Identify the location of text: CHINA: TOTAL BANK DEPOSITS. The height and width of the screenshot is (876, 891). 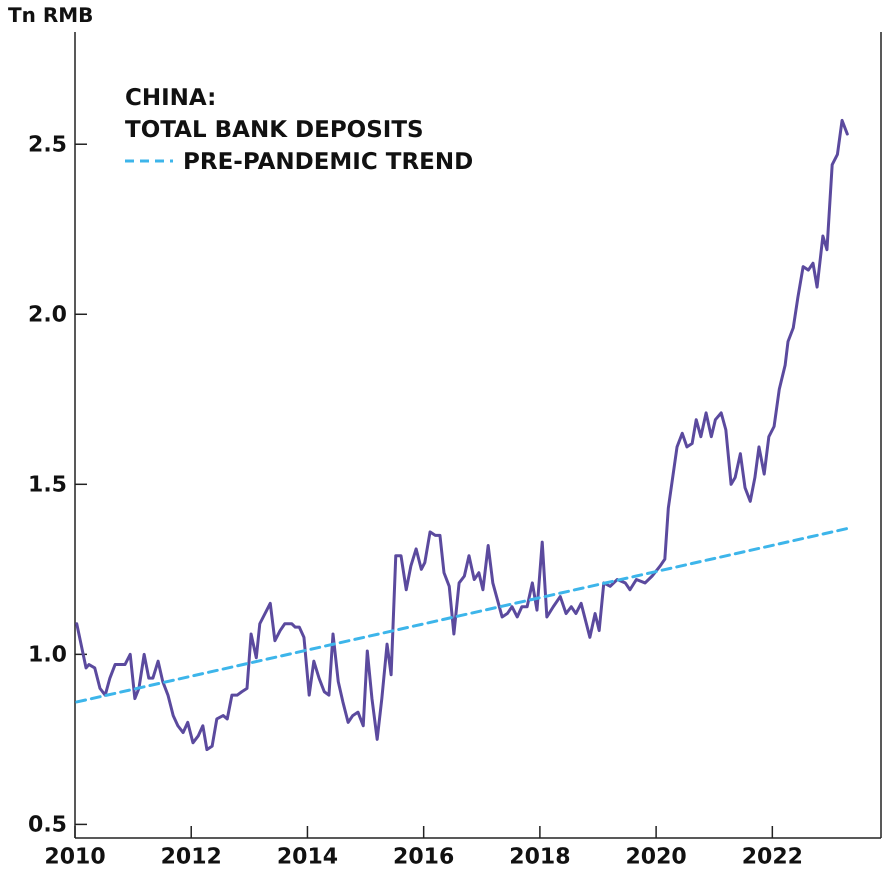
(274, 114).